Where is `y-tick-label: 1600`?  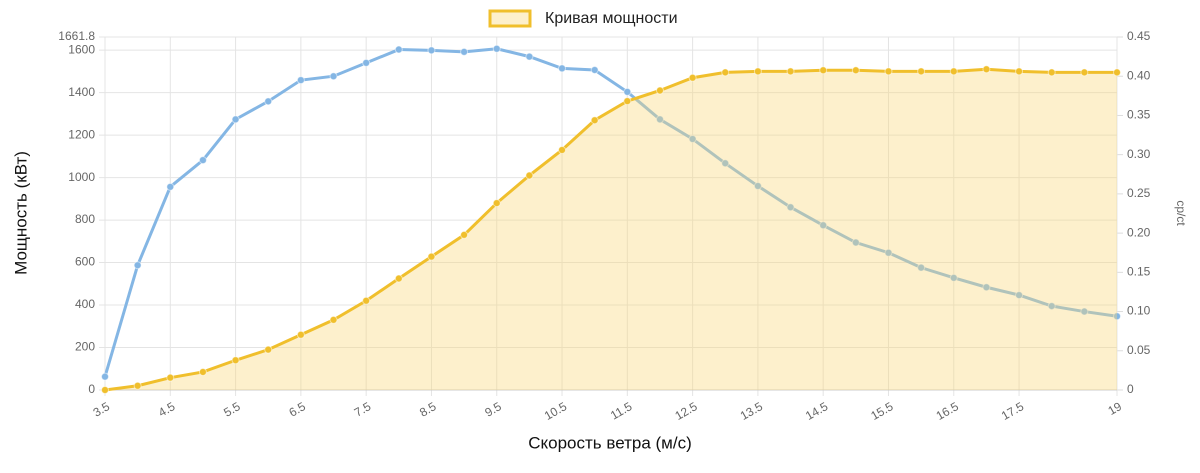
y-tick-label: 1600 is located at coordinates (81, 49).